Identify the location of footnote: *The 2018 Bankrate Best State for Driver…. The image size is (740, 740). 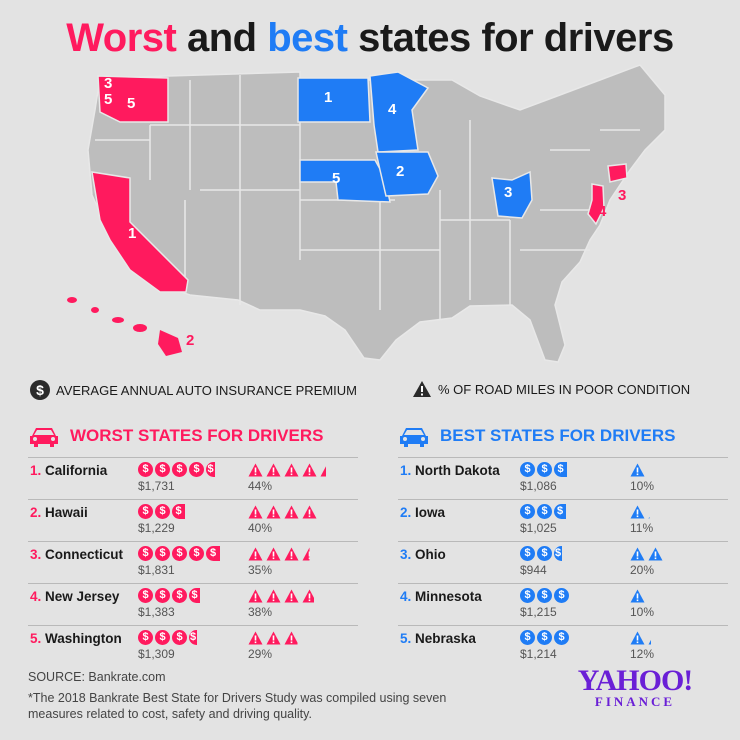
(237, 706).